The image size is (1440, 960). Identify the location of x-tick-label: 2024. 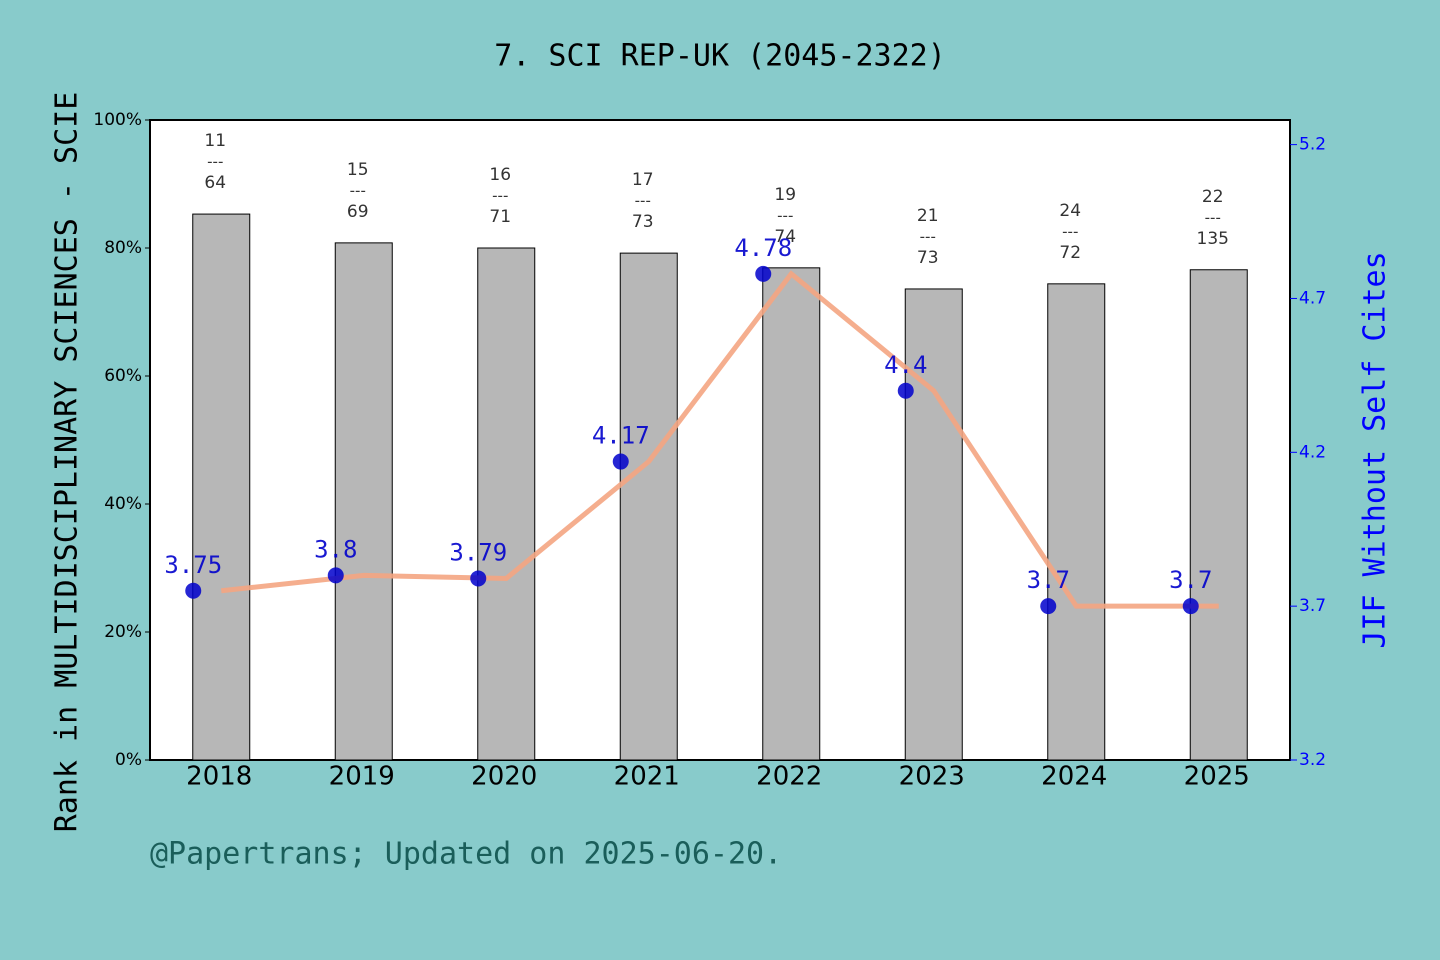
(1074, 777).